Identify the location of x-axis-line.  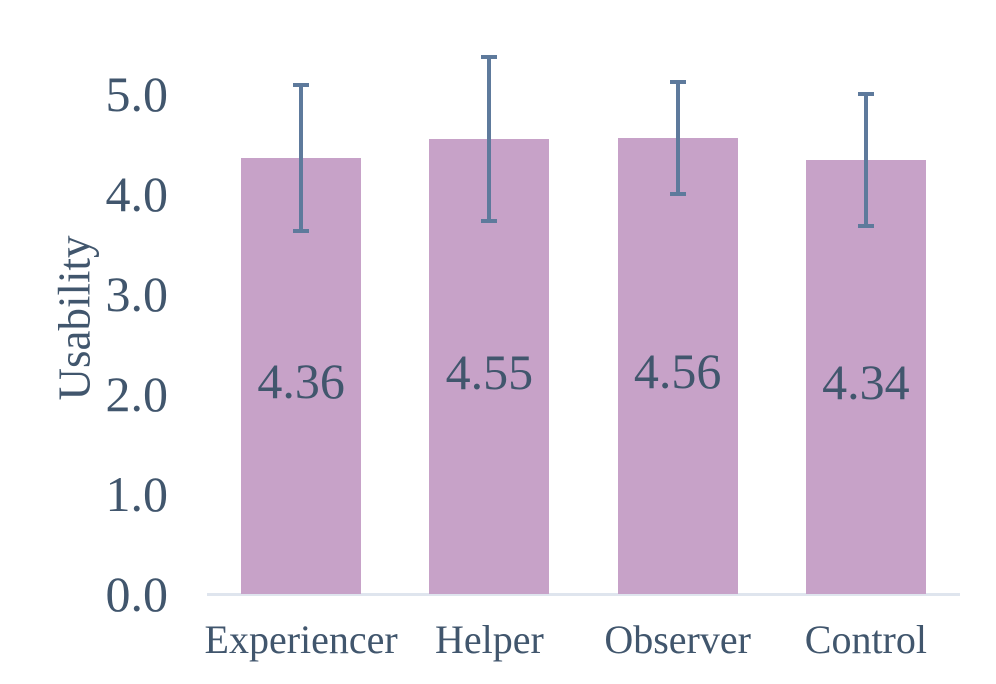
(583, 594).